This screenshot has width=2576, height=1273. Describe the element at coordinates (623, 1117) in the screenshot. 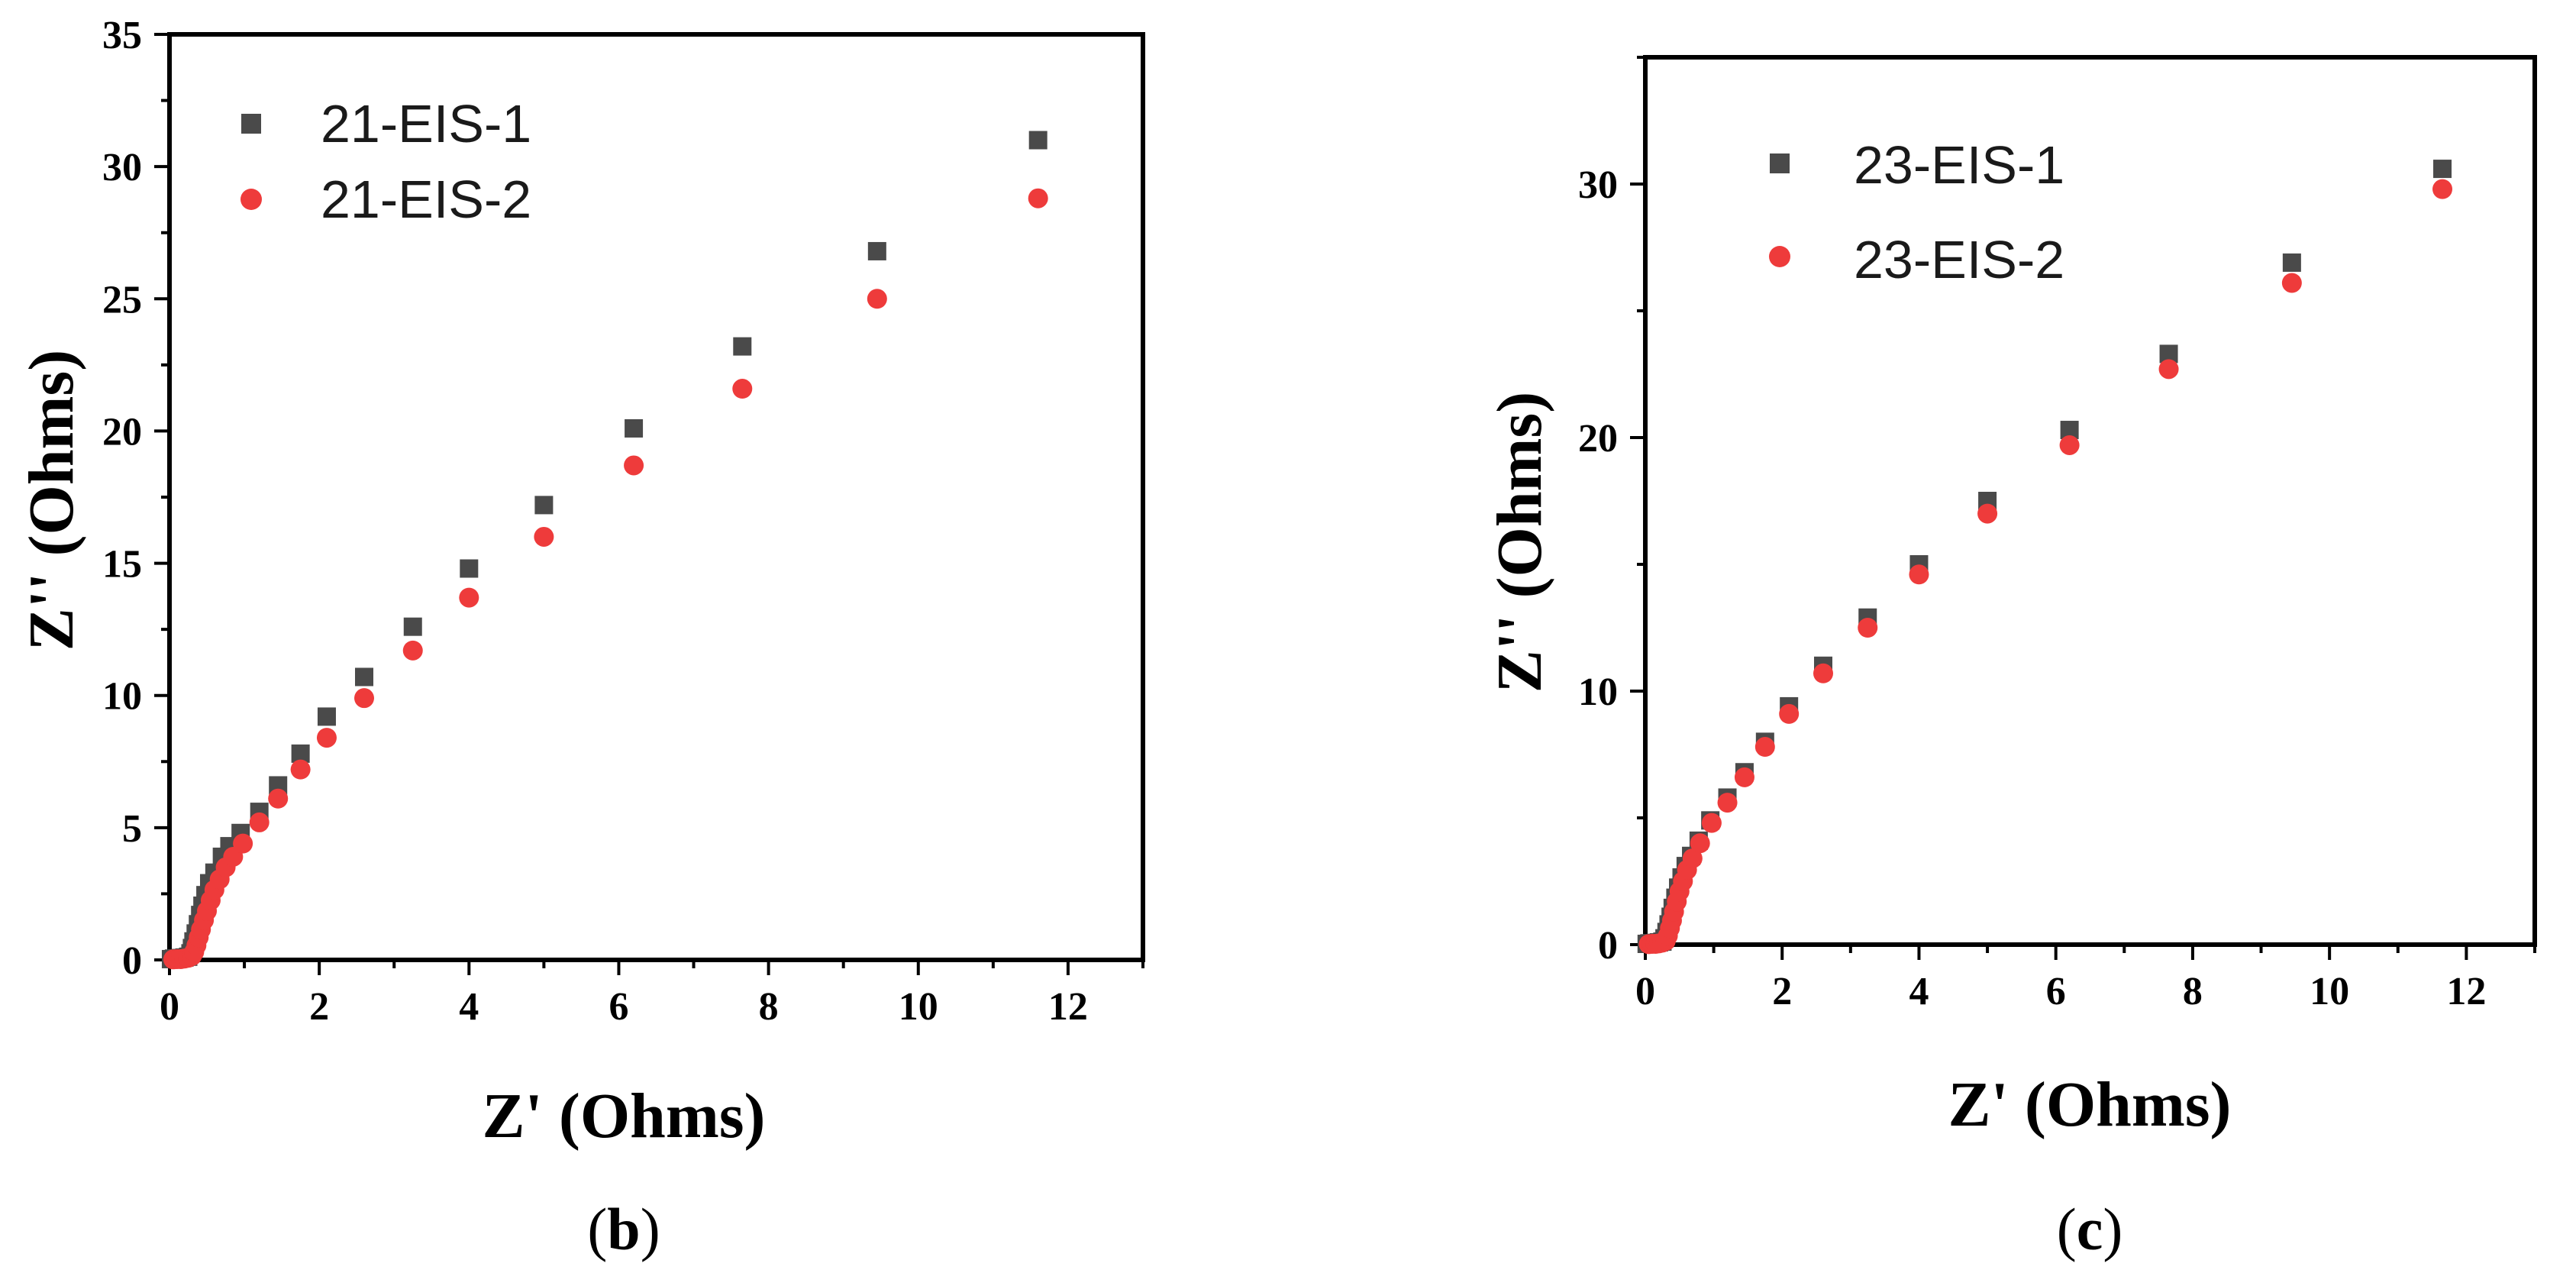

I see `panel-b-x-axis-title: Z' (Ohms)` at that location.